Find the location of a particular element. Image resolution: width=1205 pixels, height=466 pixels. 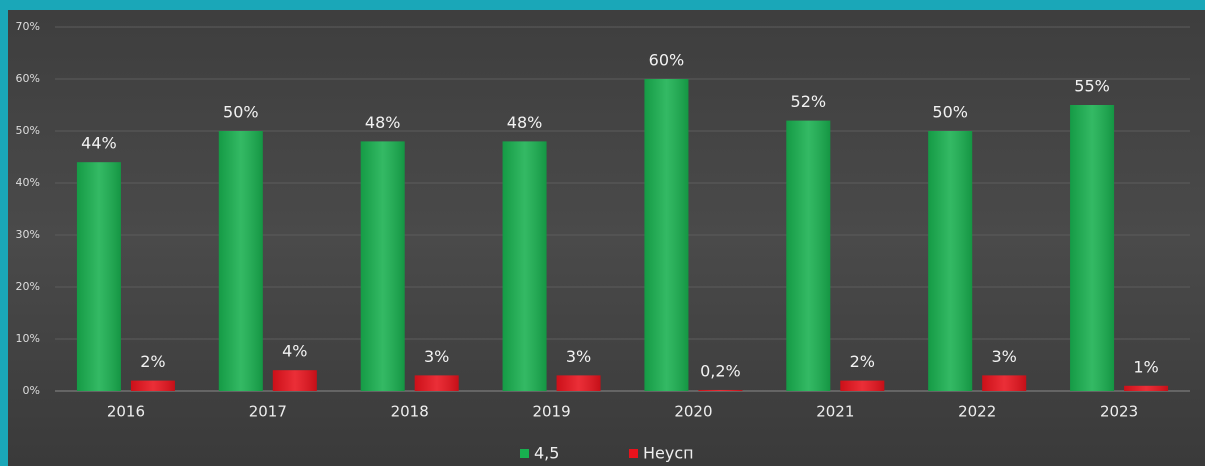

x-tick-label: 2016 is located at coordinates (126, 412).